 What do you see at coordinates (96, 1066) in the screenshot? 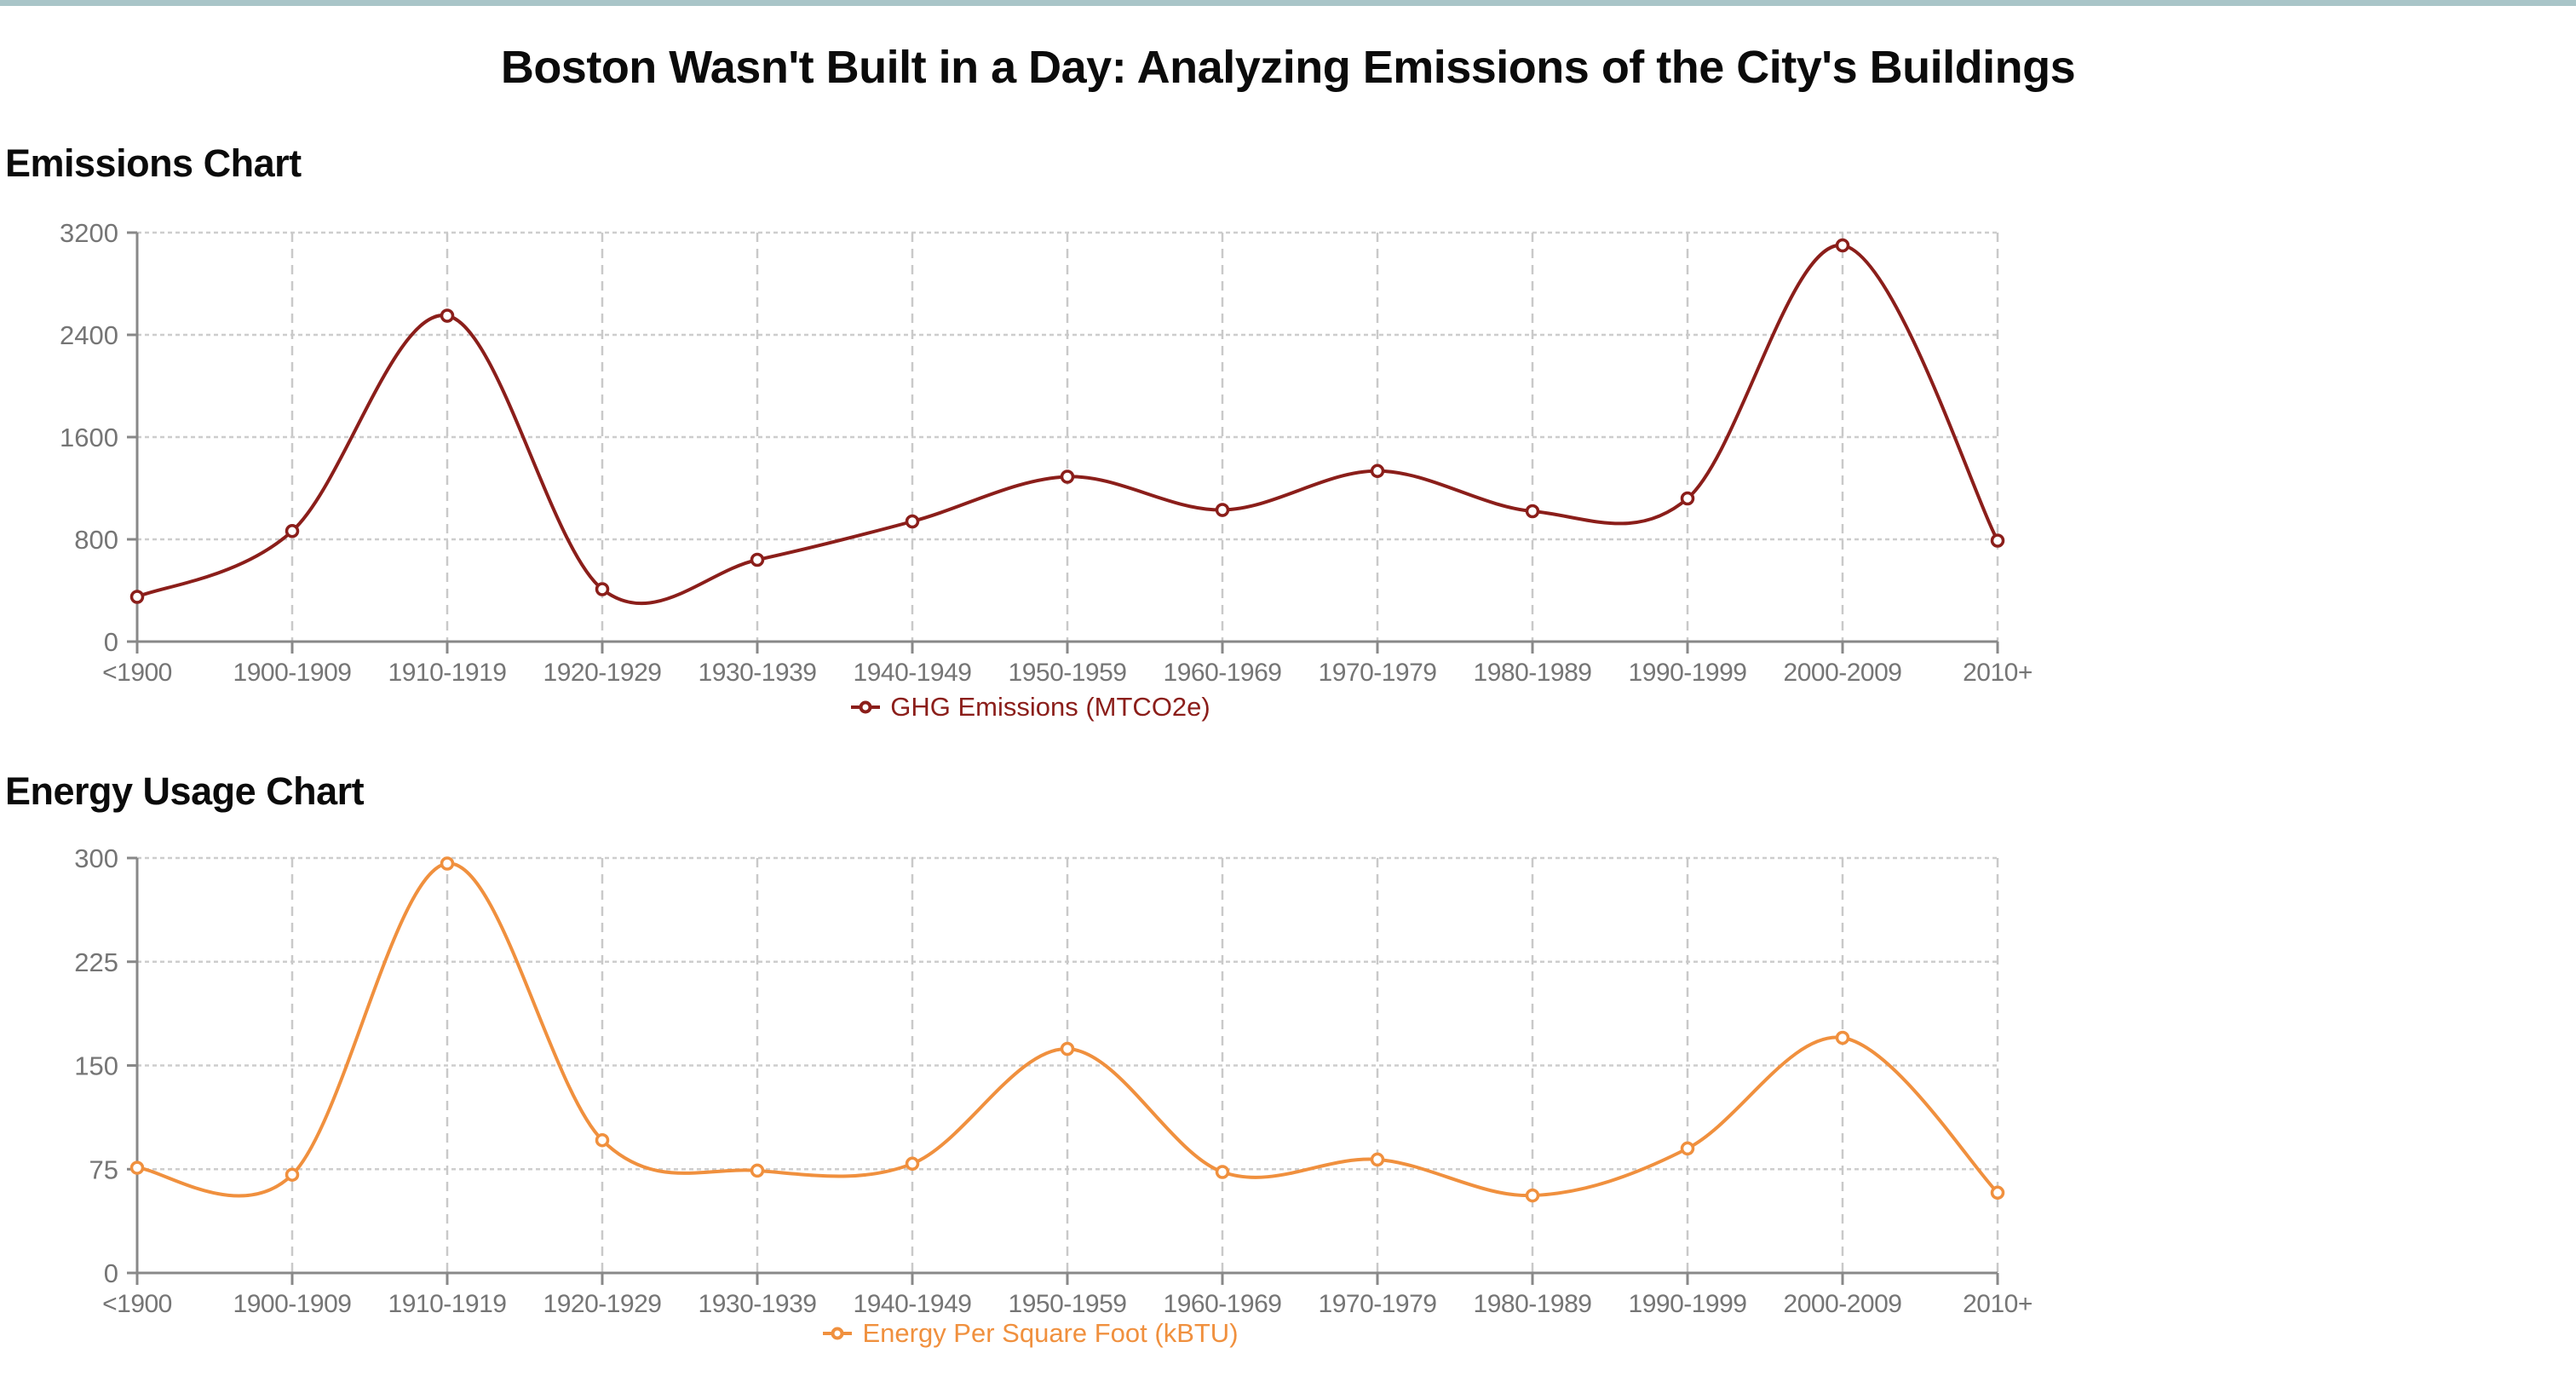
I see `y-tick-label: 150` at bounding box center [96, 1066].